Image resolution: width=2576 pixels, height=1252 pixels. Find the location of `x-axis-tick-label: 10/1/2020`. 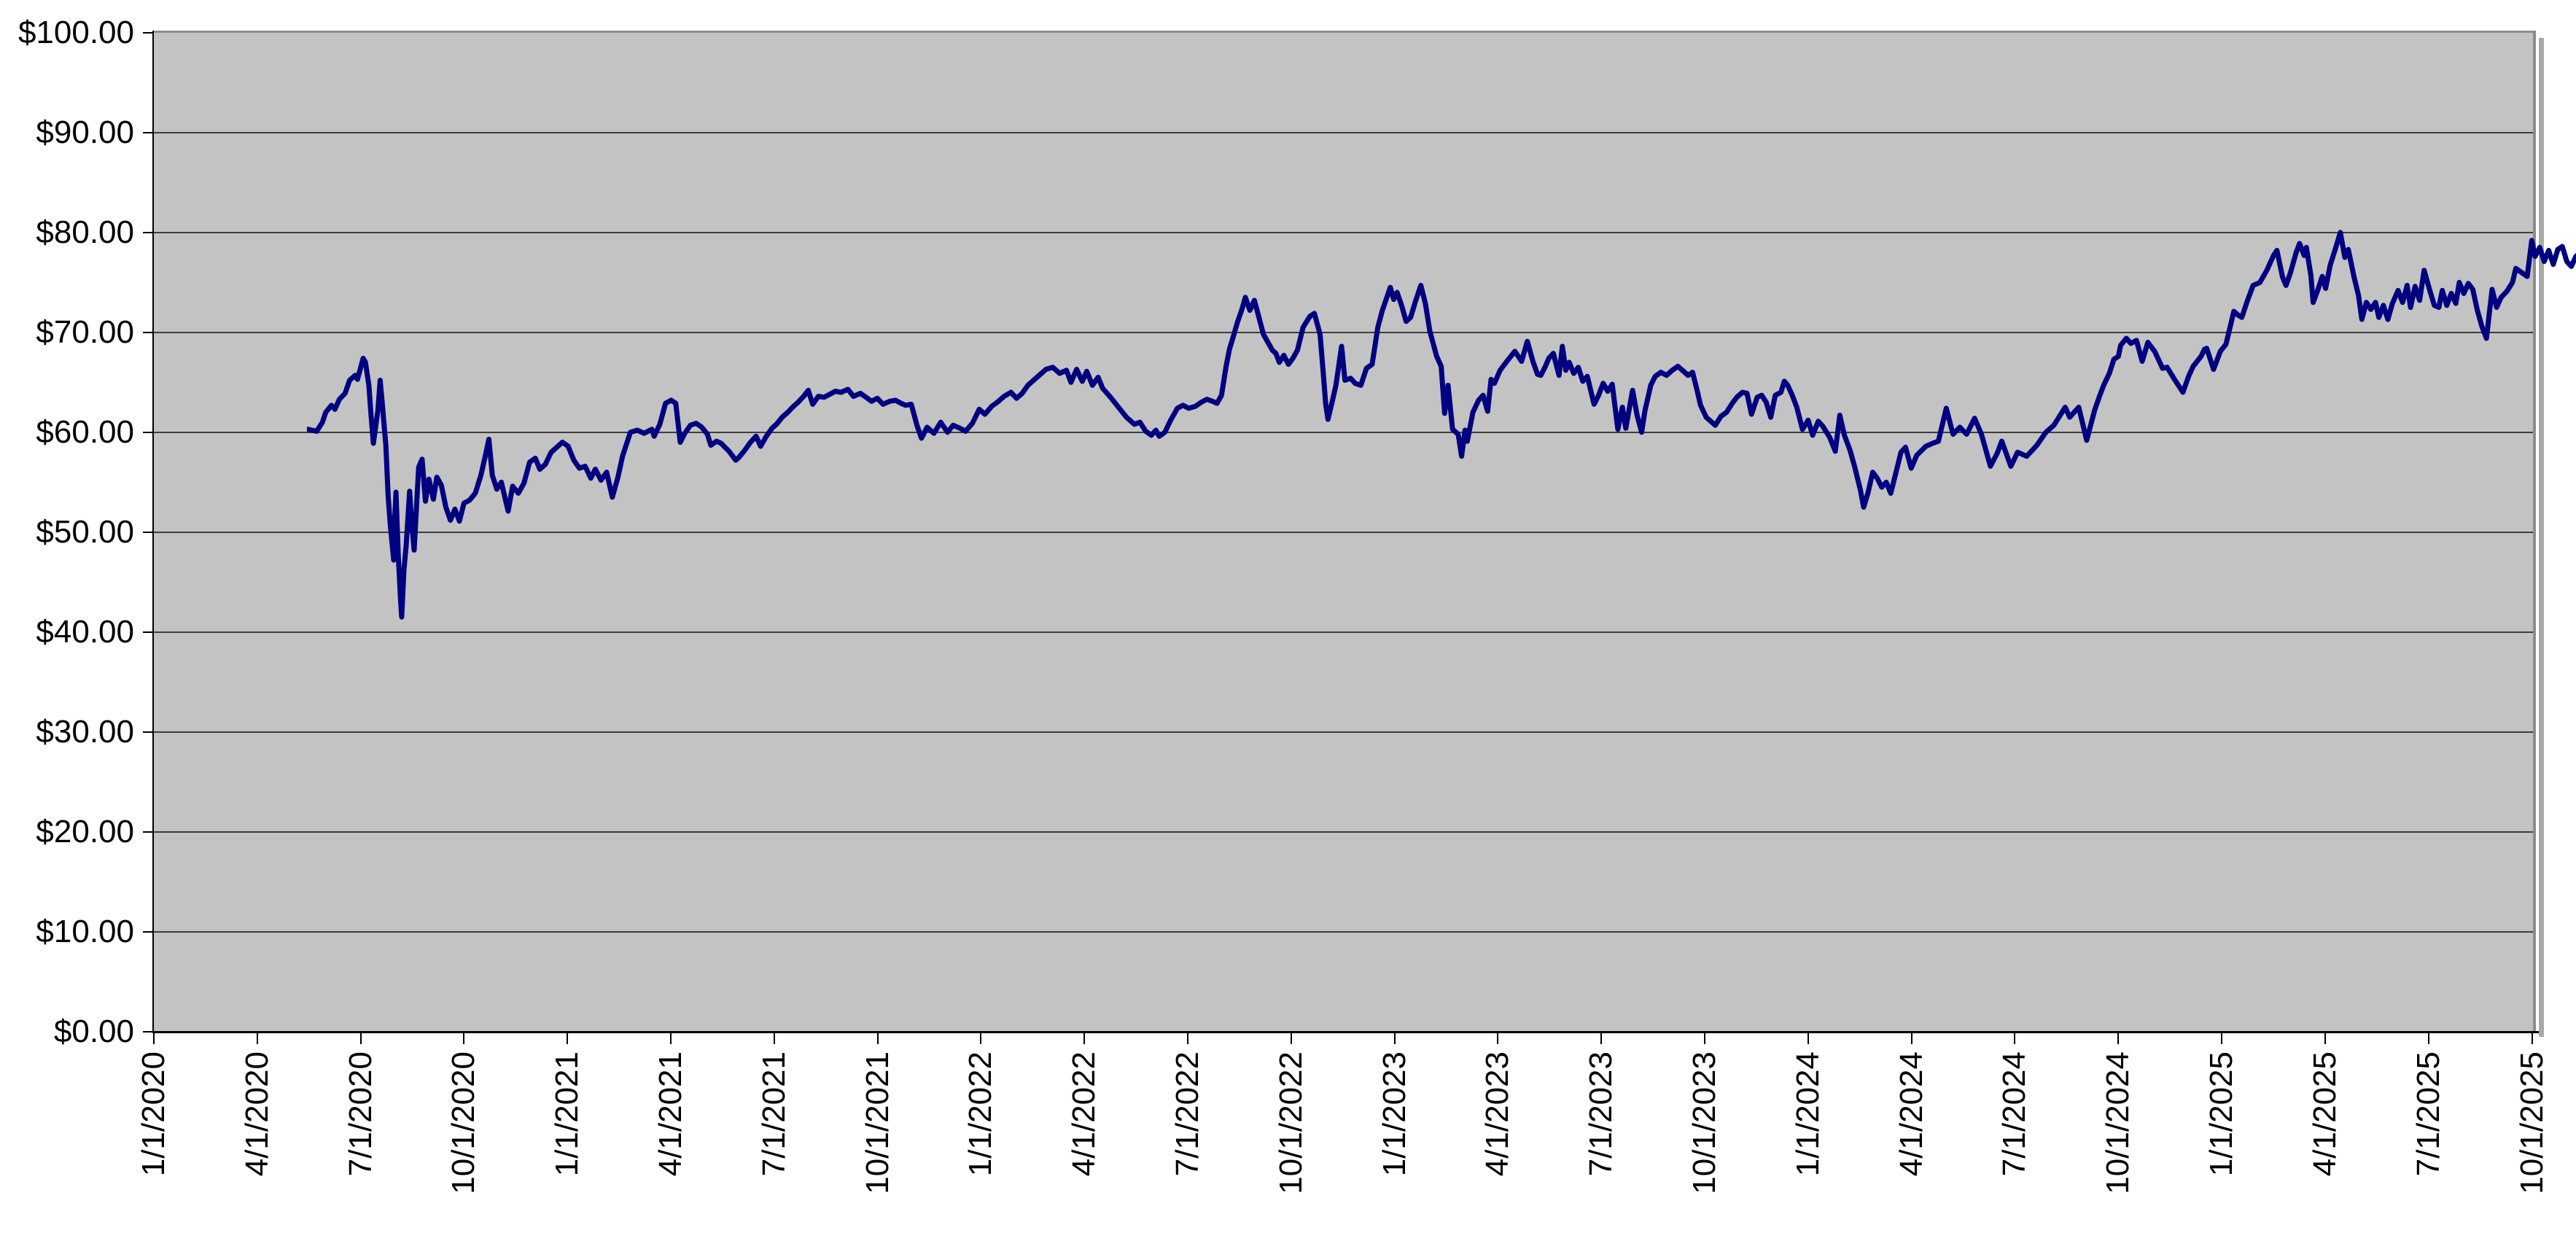

x-axis-tick-label: 10/1/2020 is located at coordinates (463, 1122).